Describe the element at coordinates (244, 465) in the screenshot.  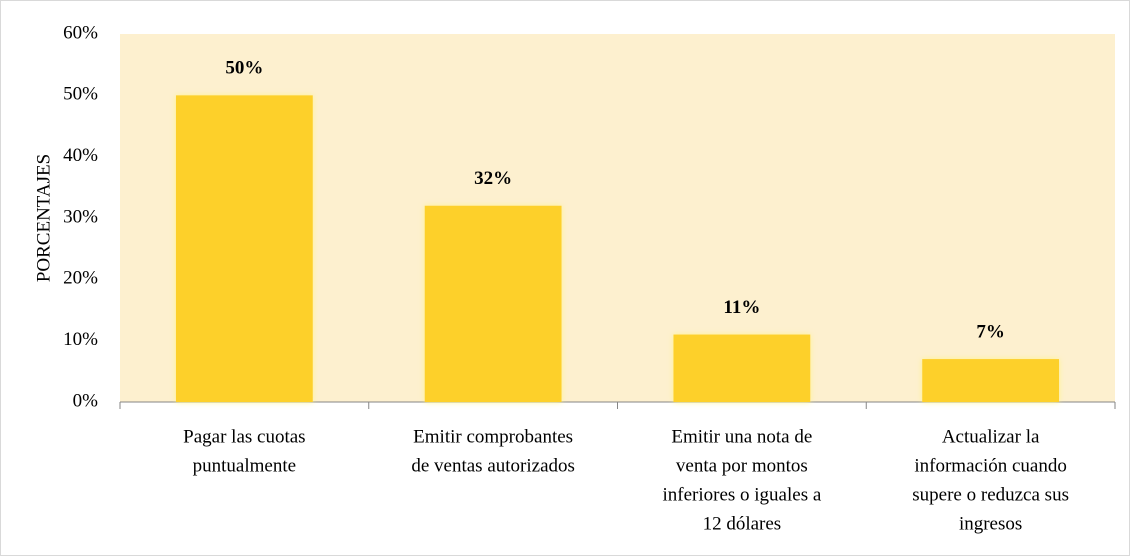
I see `x-tick-label: puntualmente` at that location.